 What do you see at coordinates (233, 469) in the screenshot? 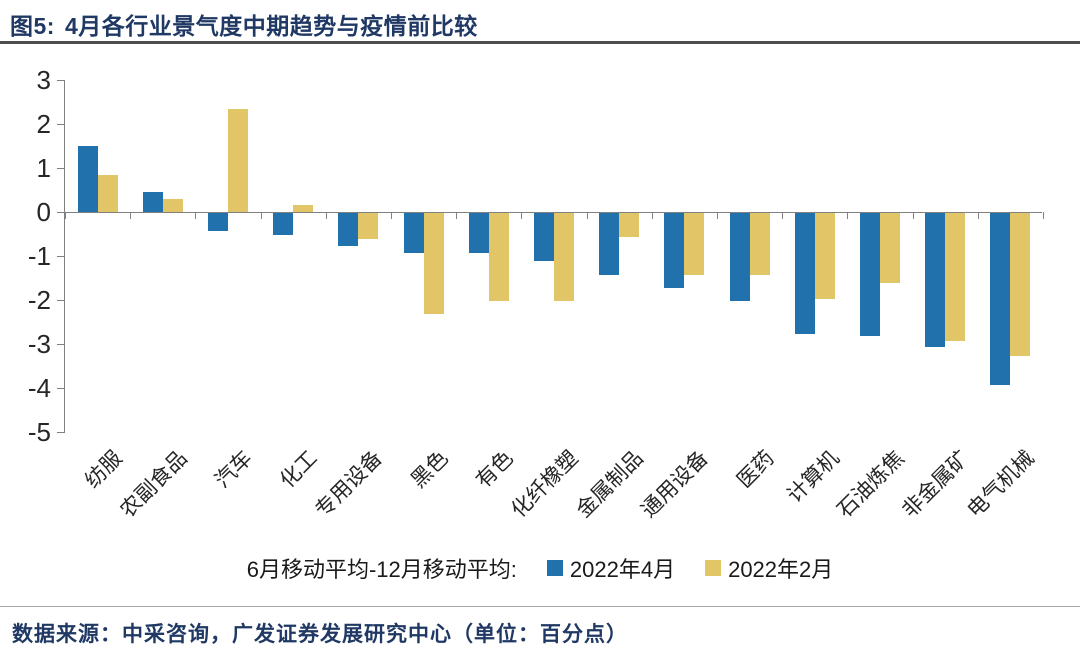
I see `x-axis-category-label: 汽车` at bounding box center [233, 469].